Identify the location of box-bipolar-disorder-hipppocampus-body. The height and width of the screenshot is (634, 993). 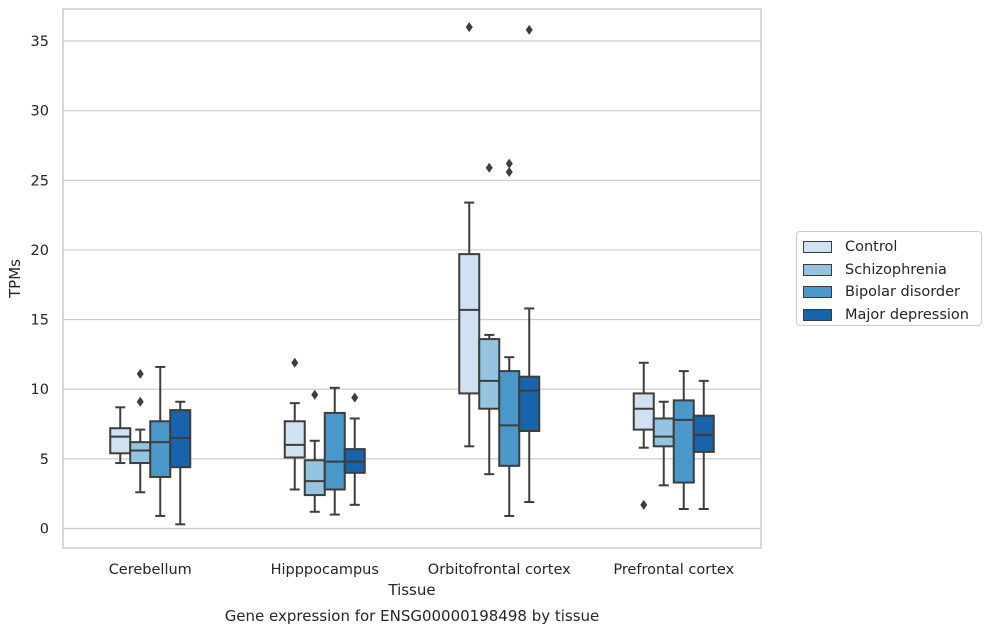
(334, 451).